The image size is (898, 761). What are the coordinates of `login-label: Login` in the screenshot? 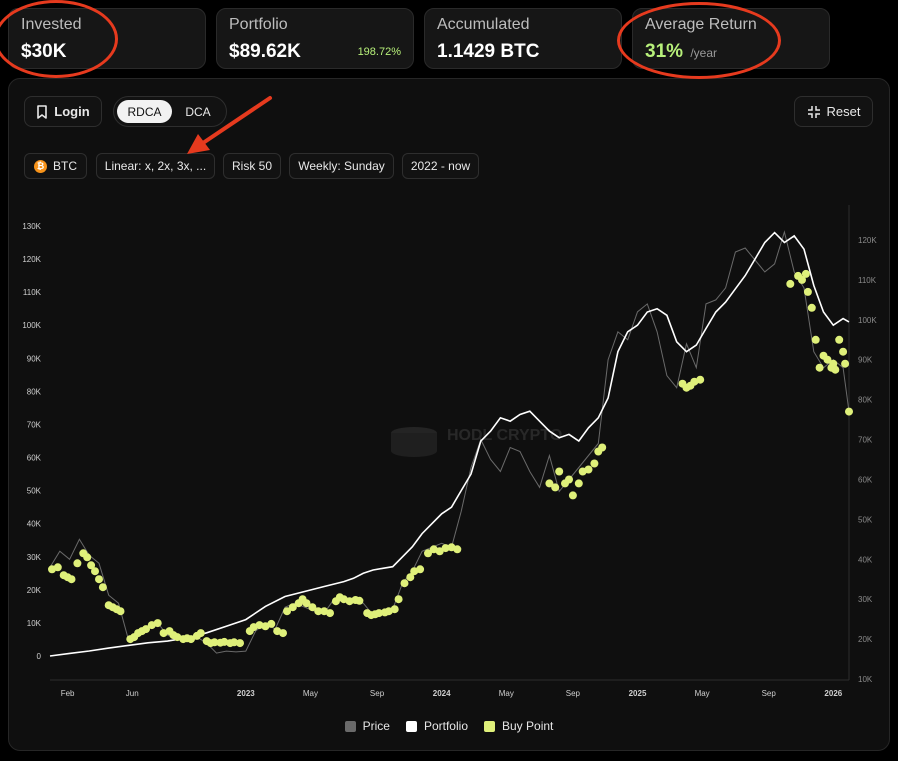 It's located at (72, 111).